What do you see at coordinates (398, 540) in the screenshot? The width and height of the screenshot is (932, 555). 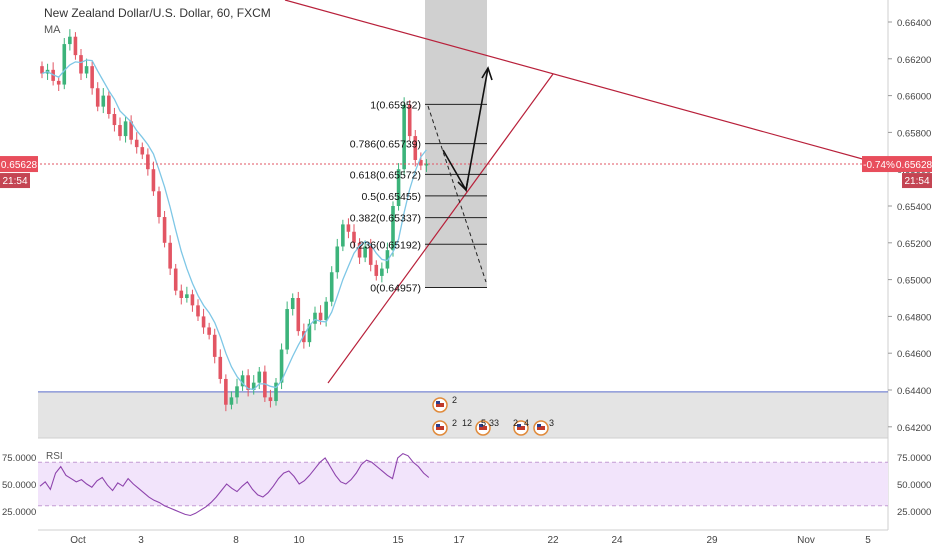 I see `x-tick-label: 15` at bounding box center [398, 540].